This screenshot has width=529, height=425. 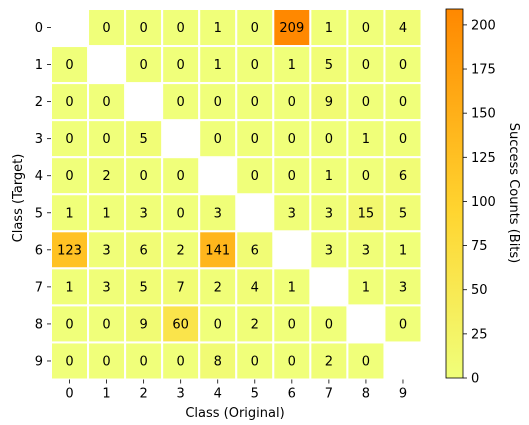 I want to click on y-tick-label: 6, so click(x=39, y=250).